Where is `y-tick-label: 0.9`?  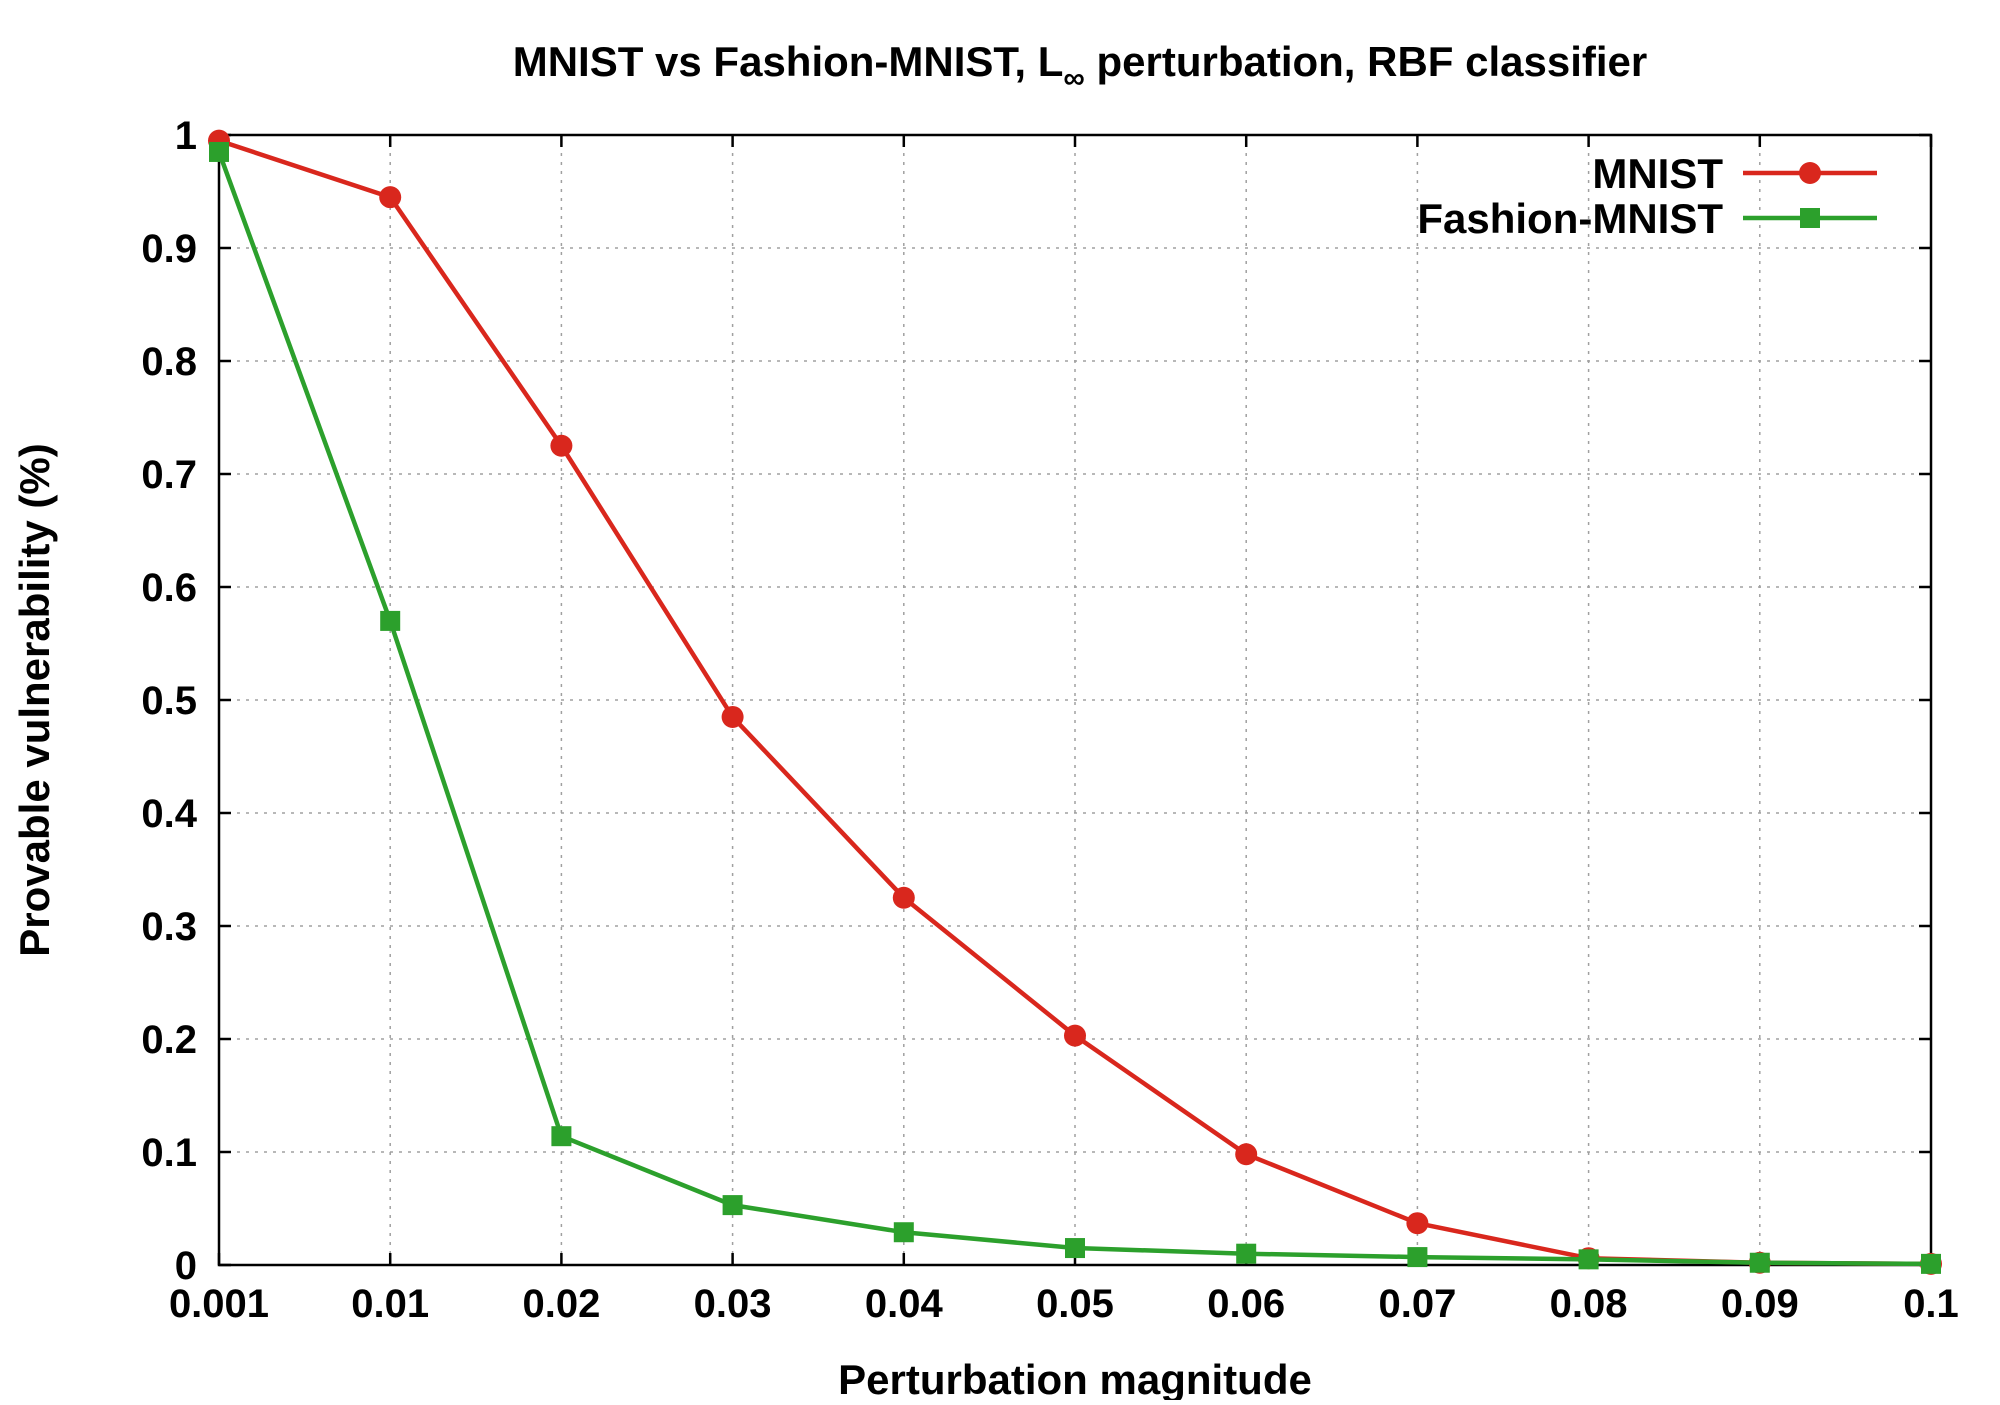
y-tick-label: 0.9 is located at coordinates (169, 249).